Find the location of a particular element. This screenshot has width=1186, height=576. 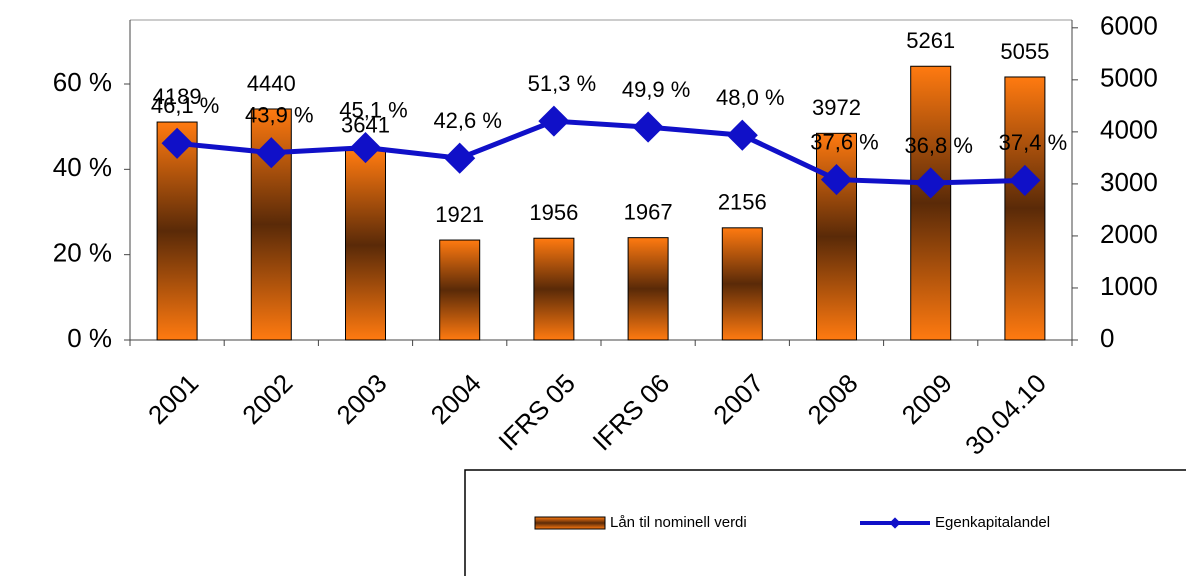

y2-tick-label: 3000 is located at coordinates (1129, 182).